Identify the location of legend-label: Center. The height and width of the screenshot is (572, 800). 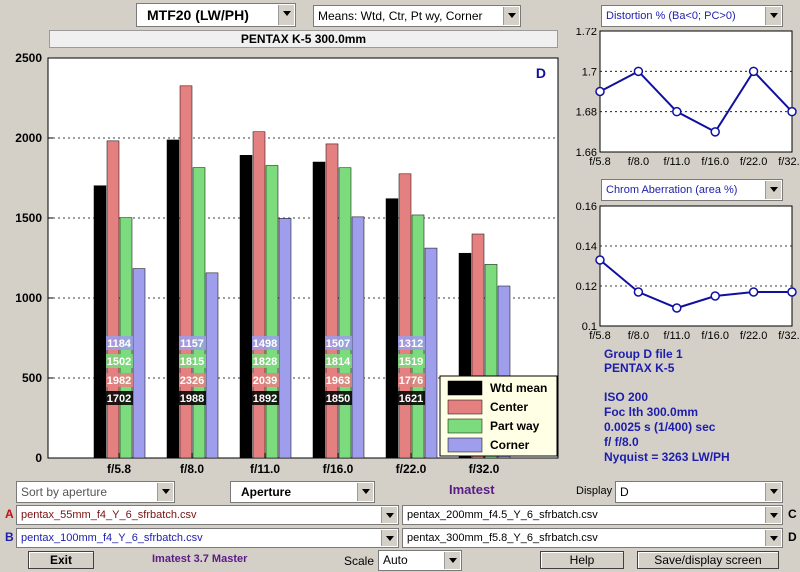
(509, 407).